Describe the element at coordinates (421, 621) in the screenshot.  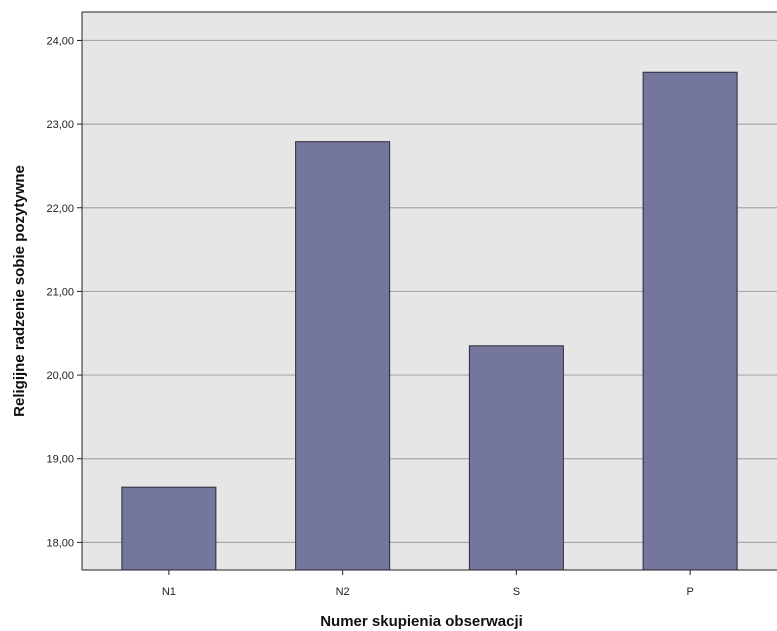
I see `x-axis-title: Numer skupienia obserwacji` at that location.